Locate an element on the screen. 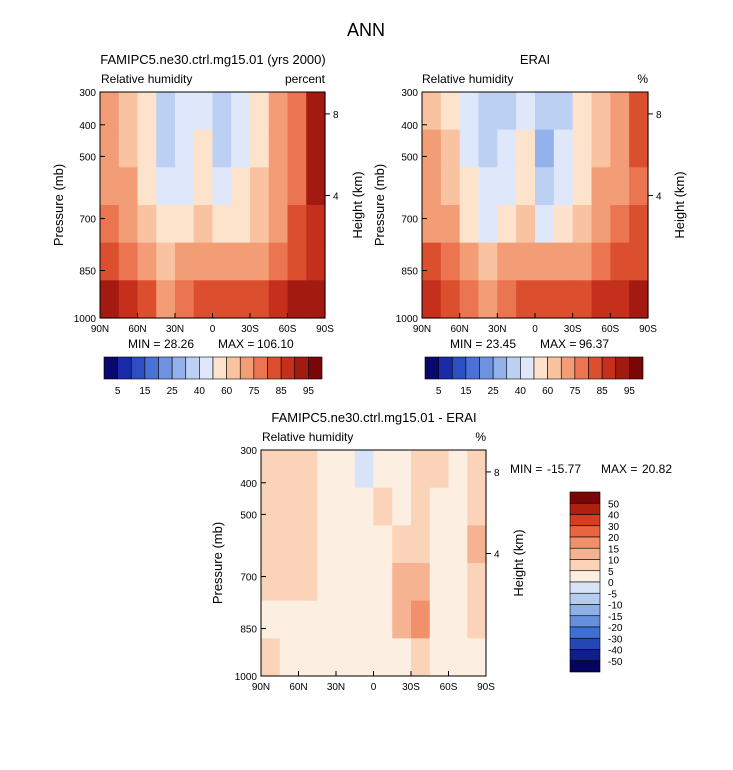 This screenshot has height=770, width=733. x-tick-label: 0 is located at coordinates (535, 329).